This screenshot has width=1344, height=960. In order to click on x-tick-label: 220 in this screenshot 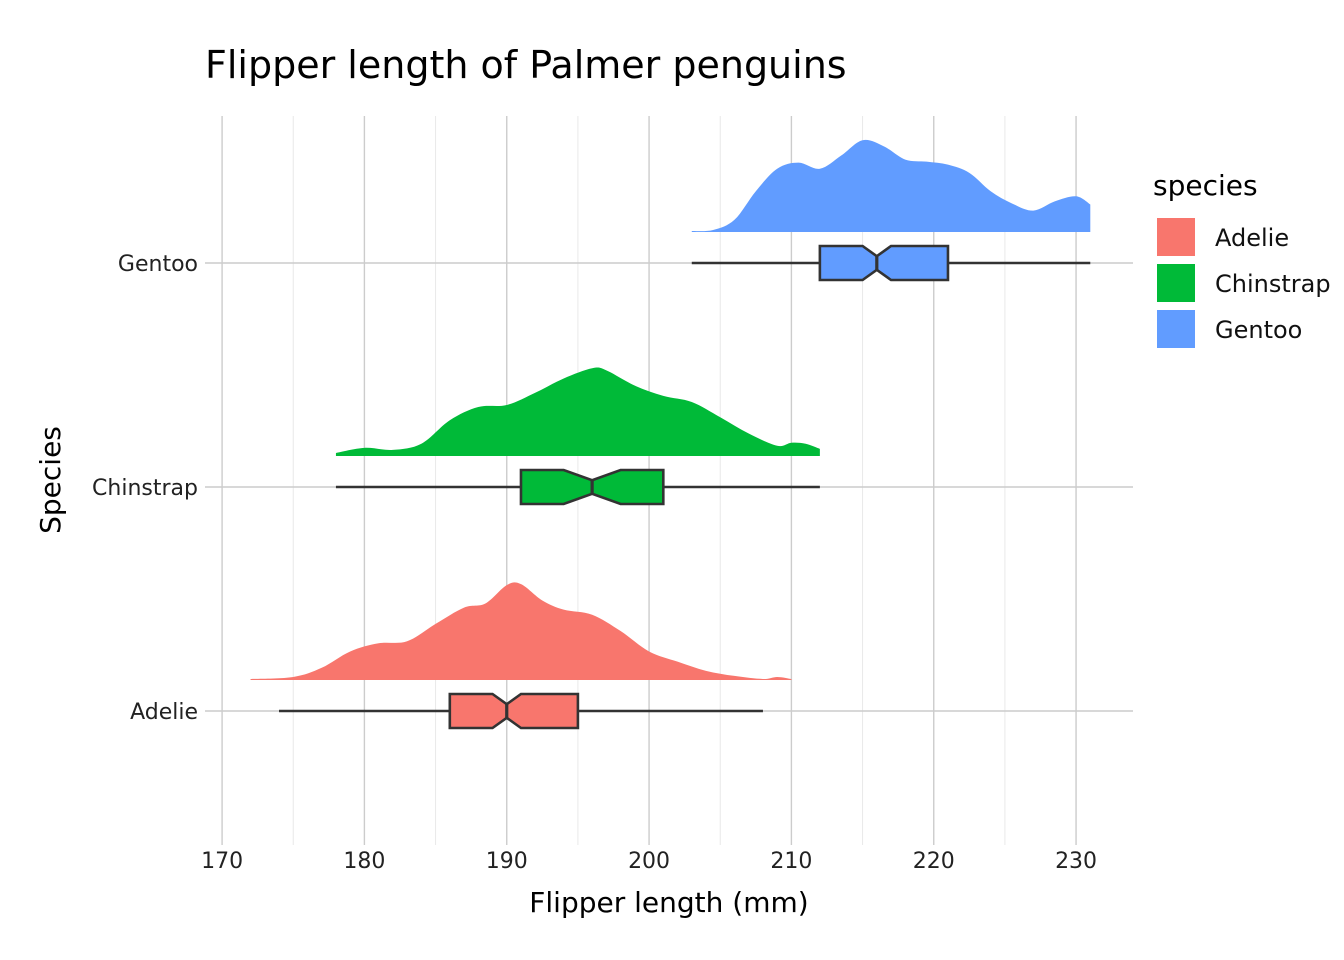, I will do `click(934, 861)`.